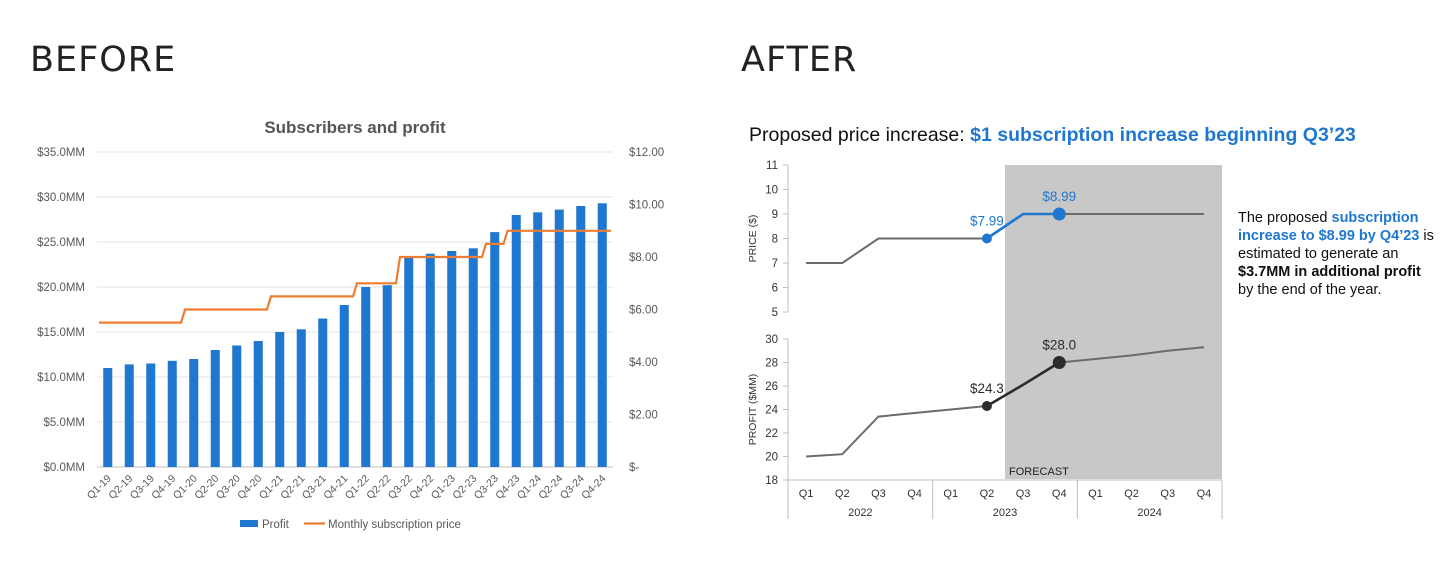 The width and height of the screenshot is (1456, 561). I want to click on before-chart-title: Subscribers and profit, so click(355, 127).